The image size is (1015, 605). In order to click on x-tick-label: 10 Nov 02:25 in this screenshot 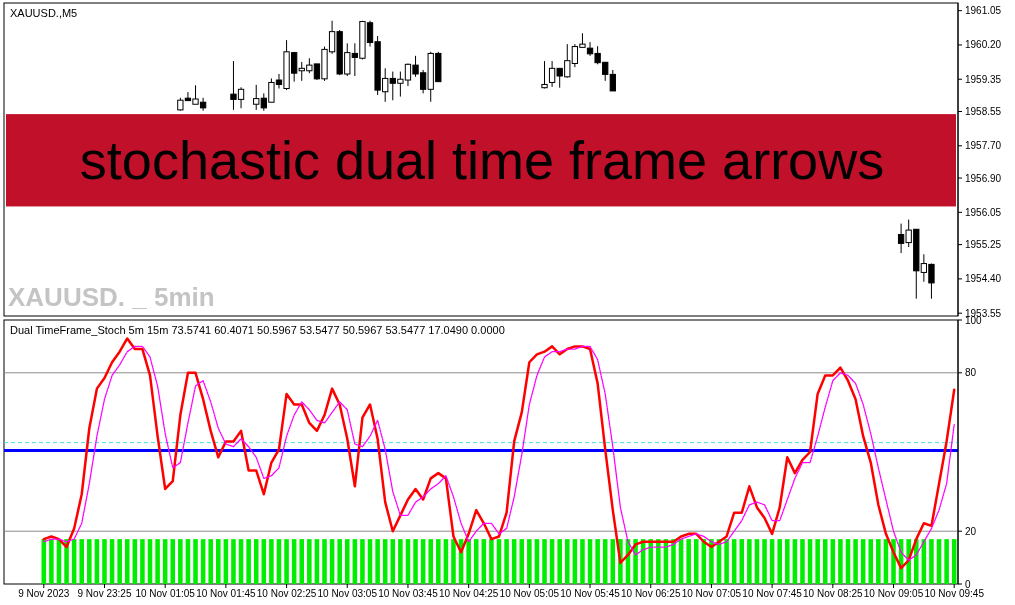, I will do `click(286, 593)`.